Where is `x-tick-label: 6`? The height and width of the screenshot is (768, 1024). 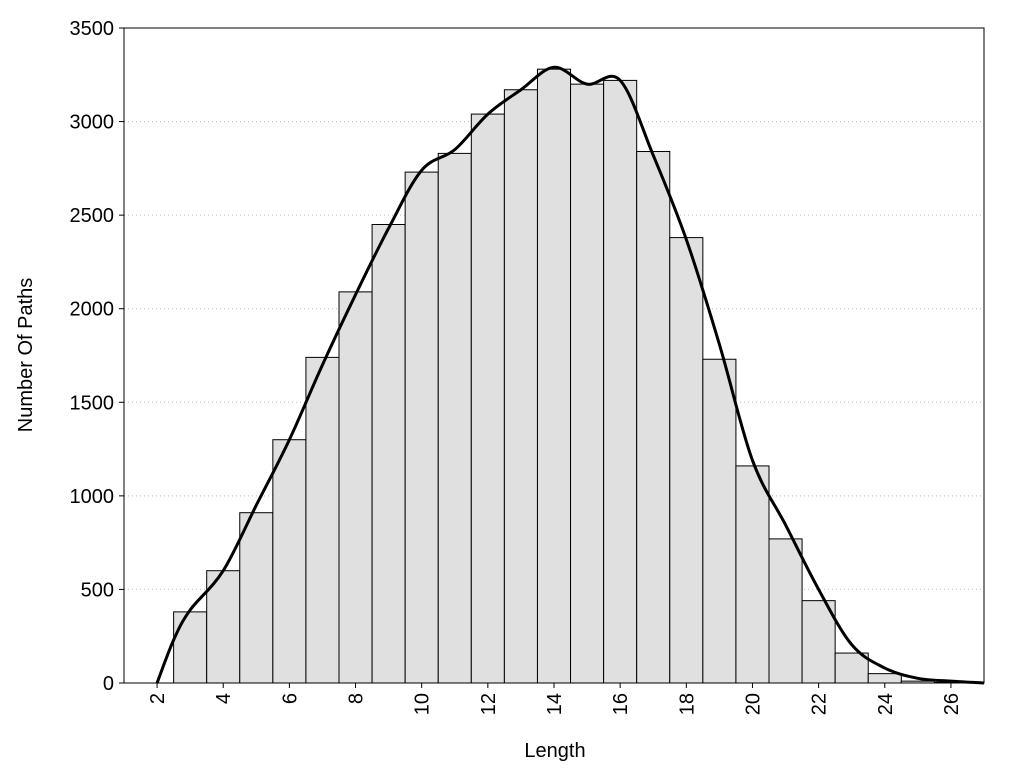 x-tick-label: 6 is located at coordinates (290, 698).